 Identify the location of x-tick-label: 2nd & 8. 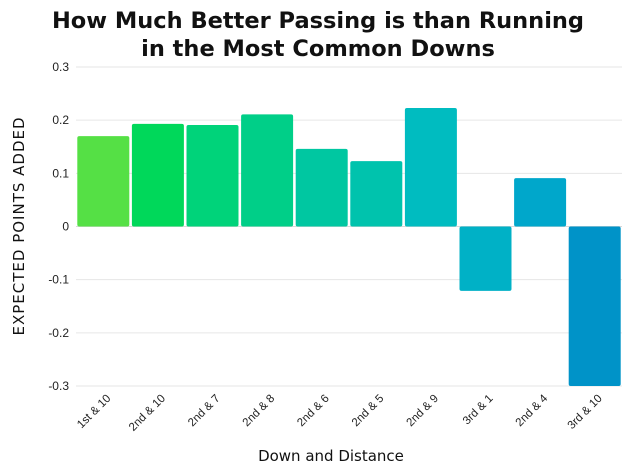
(259, 411).